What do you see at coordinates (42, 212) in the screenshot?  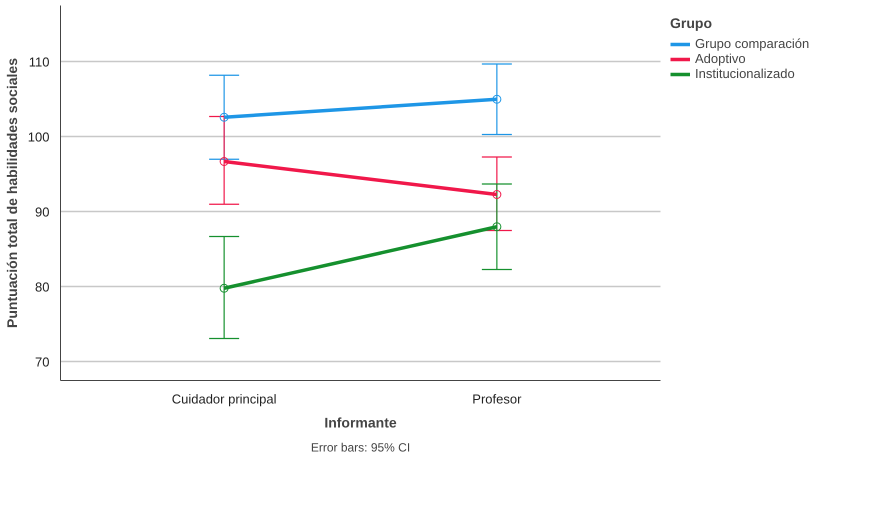 I see `y-tick-label: 90` at bounding box center [42, 212].